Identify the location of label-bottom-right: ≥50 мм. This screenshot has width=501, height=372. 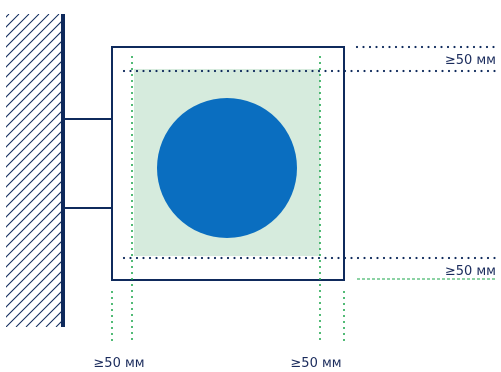
(470, 271).